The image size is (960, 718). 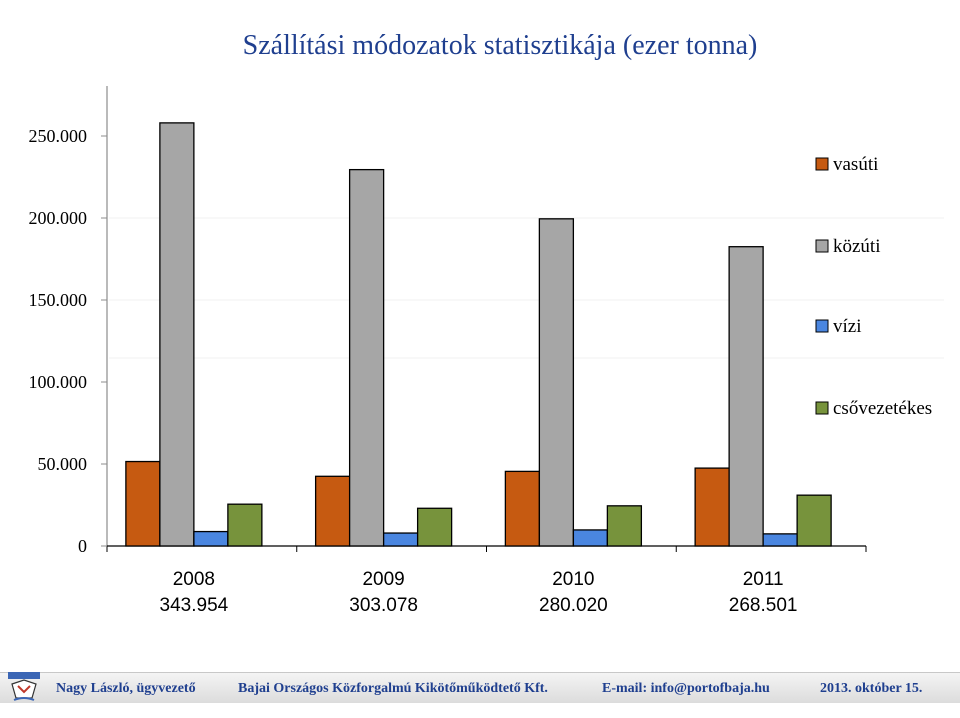 I want to click on legend-label: csővezetékes, so click(x=882, y=408).